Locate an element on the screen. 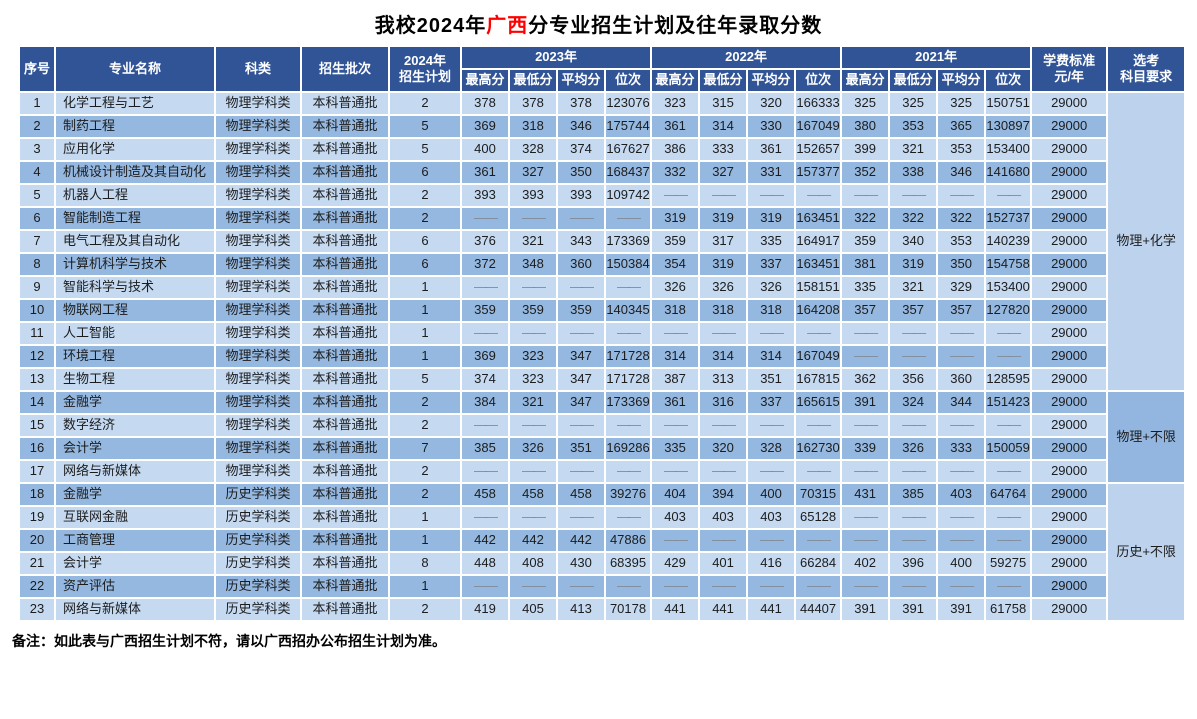 This screenshot has height=719, width=1197. rank-2022: 162730 is located at coordinates (818, 448).